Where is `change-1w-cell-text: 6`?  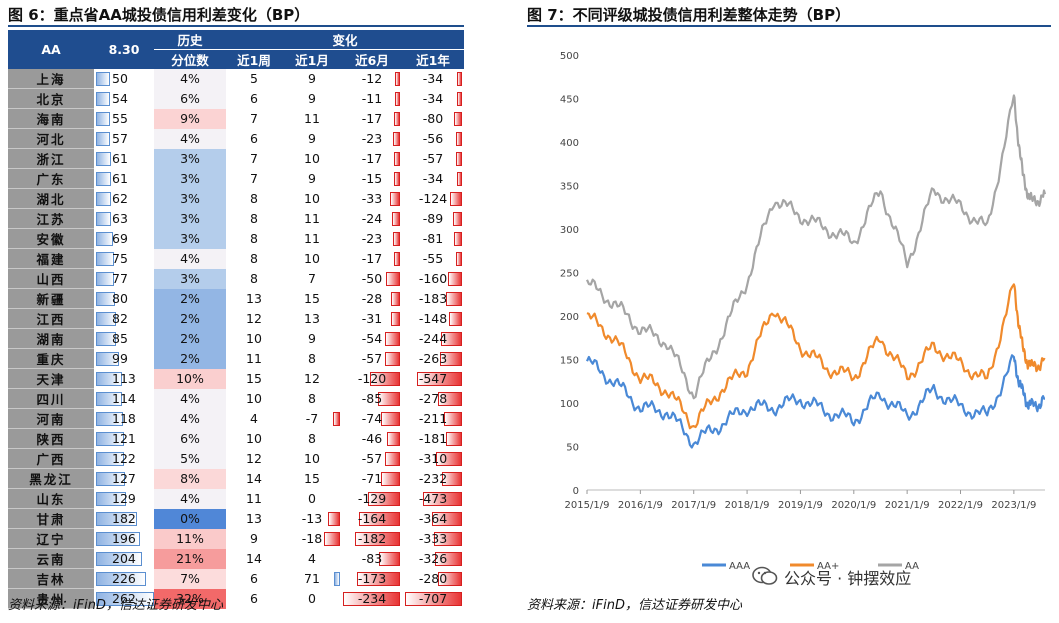
change-1w-cell-text: 6 is located at coordinates (254, 578).